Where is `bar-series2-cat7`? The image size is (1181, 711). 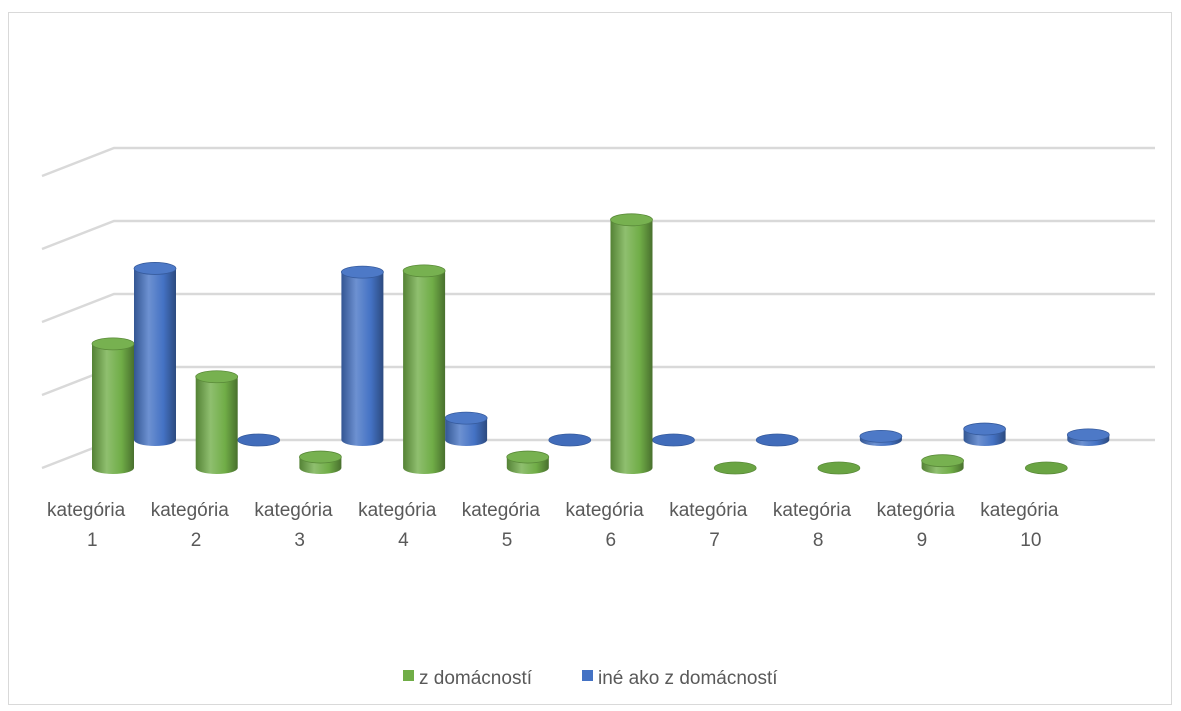 bar-series2-cat7 is located at coordinates (777, 440).